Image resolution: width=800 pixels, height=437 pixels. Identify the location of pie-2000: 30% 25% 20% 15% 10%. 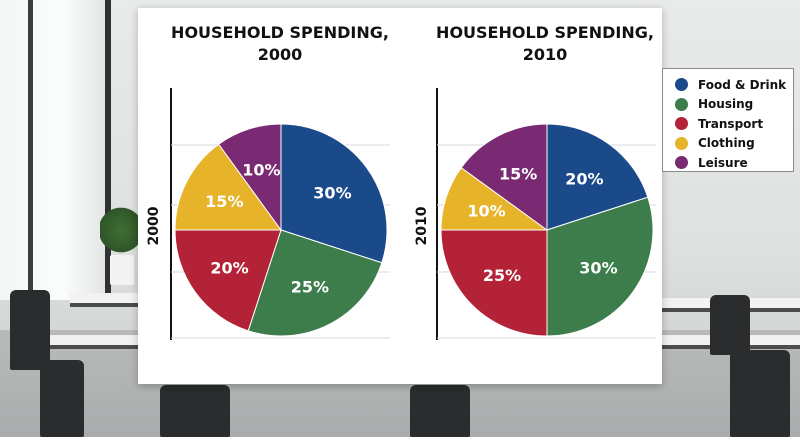
(281, 230).